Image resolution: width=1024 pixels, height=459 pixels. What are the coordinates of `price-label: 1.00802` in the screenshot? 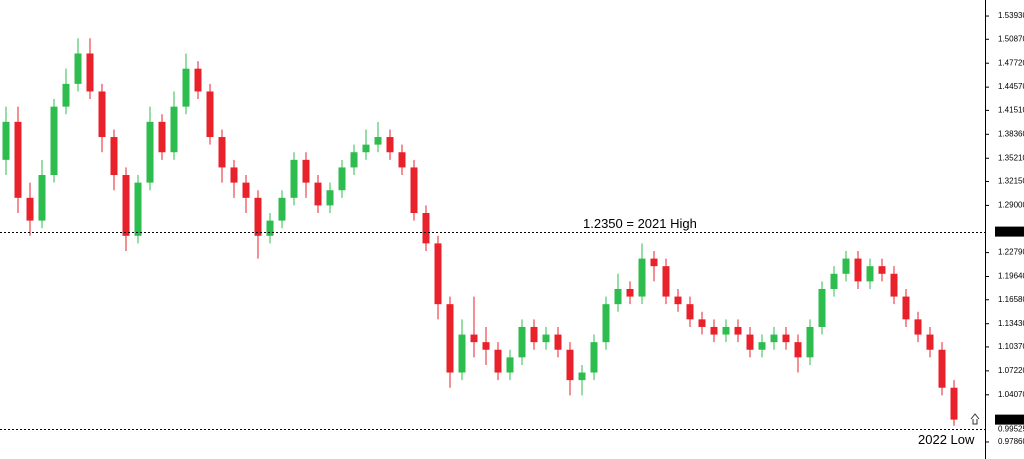 It's located at (1011, 419).